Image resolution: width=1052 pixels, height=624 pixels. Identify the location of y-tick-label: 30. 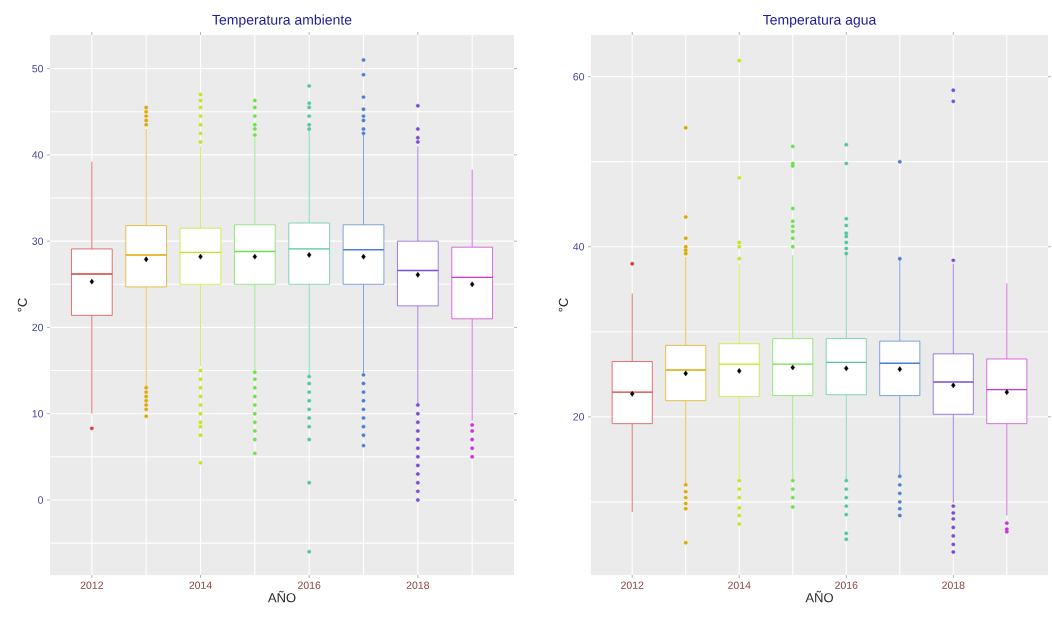
(38, 241).